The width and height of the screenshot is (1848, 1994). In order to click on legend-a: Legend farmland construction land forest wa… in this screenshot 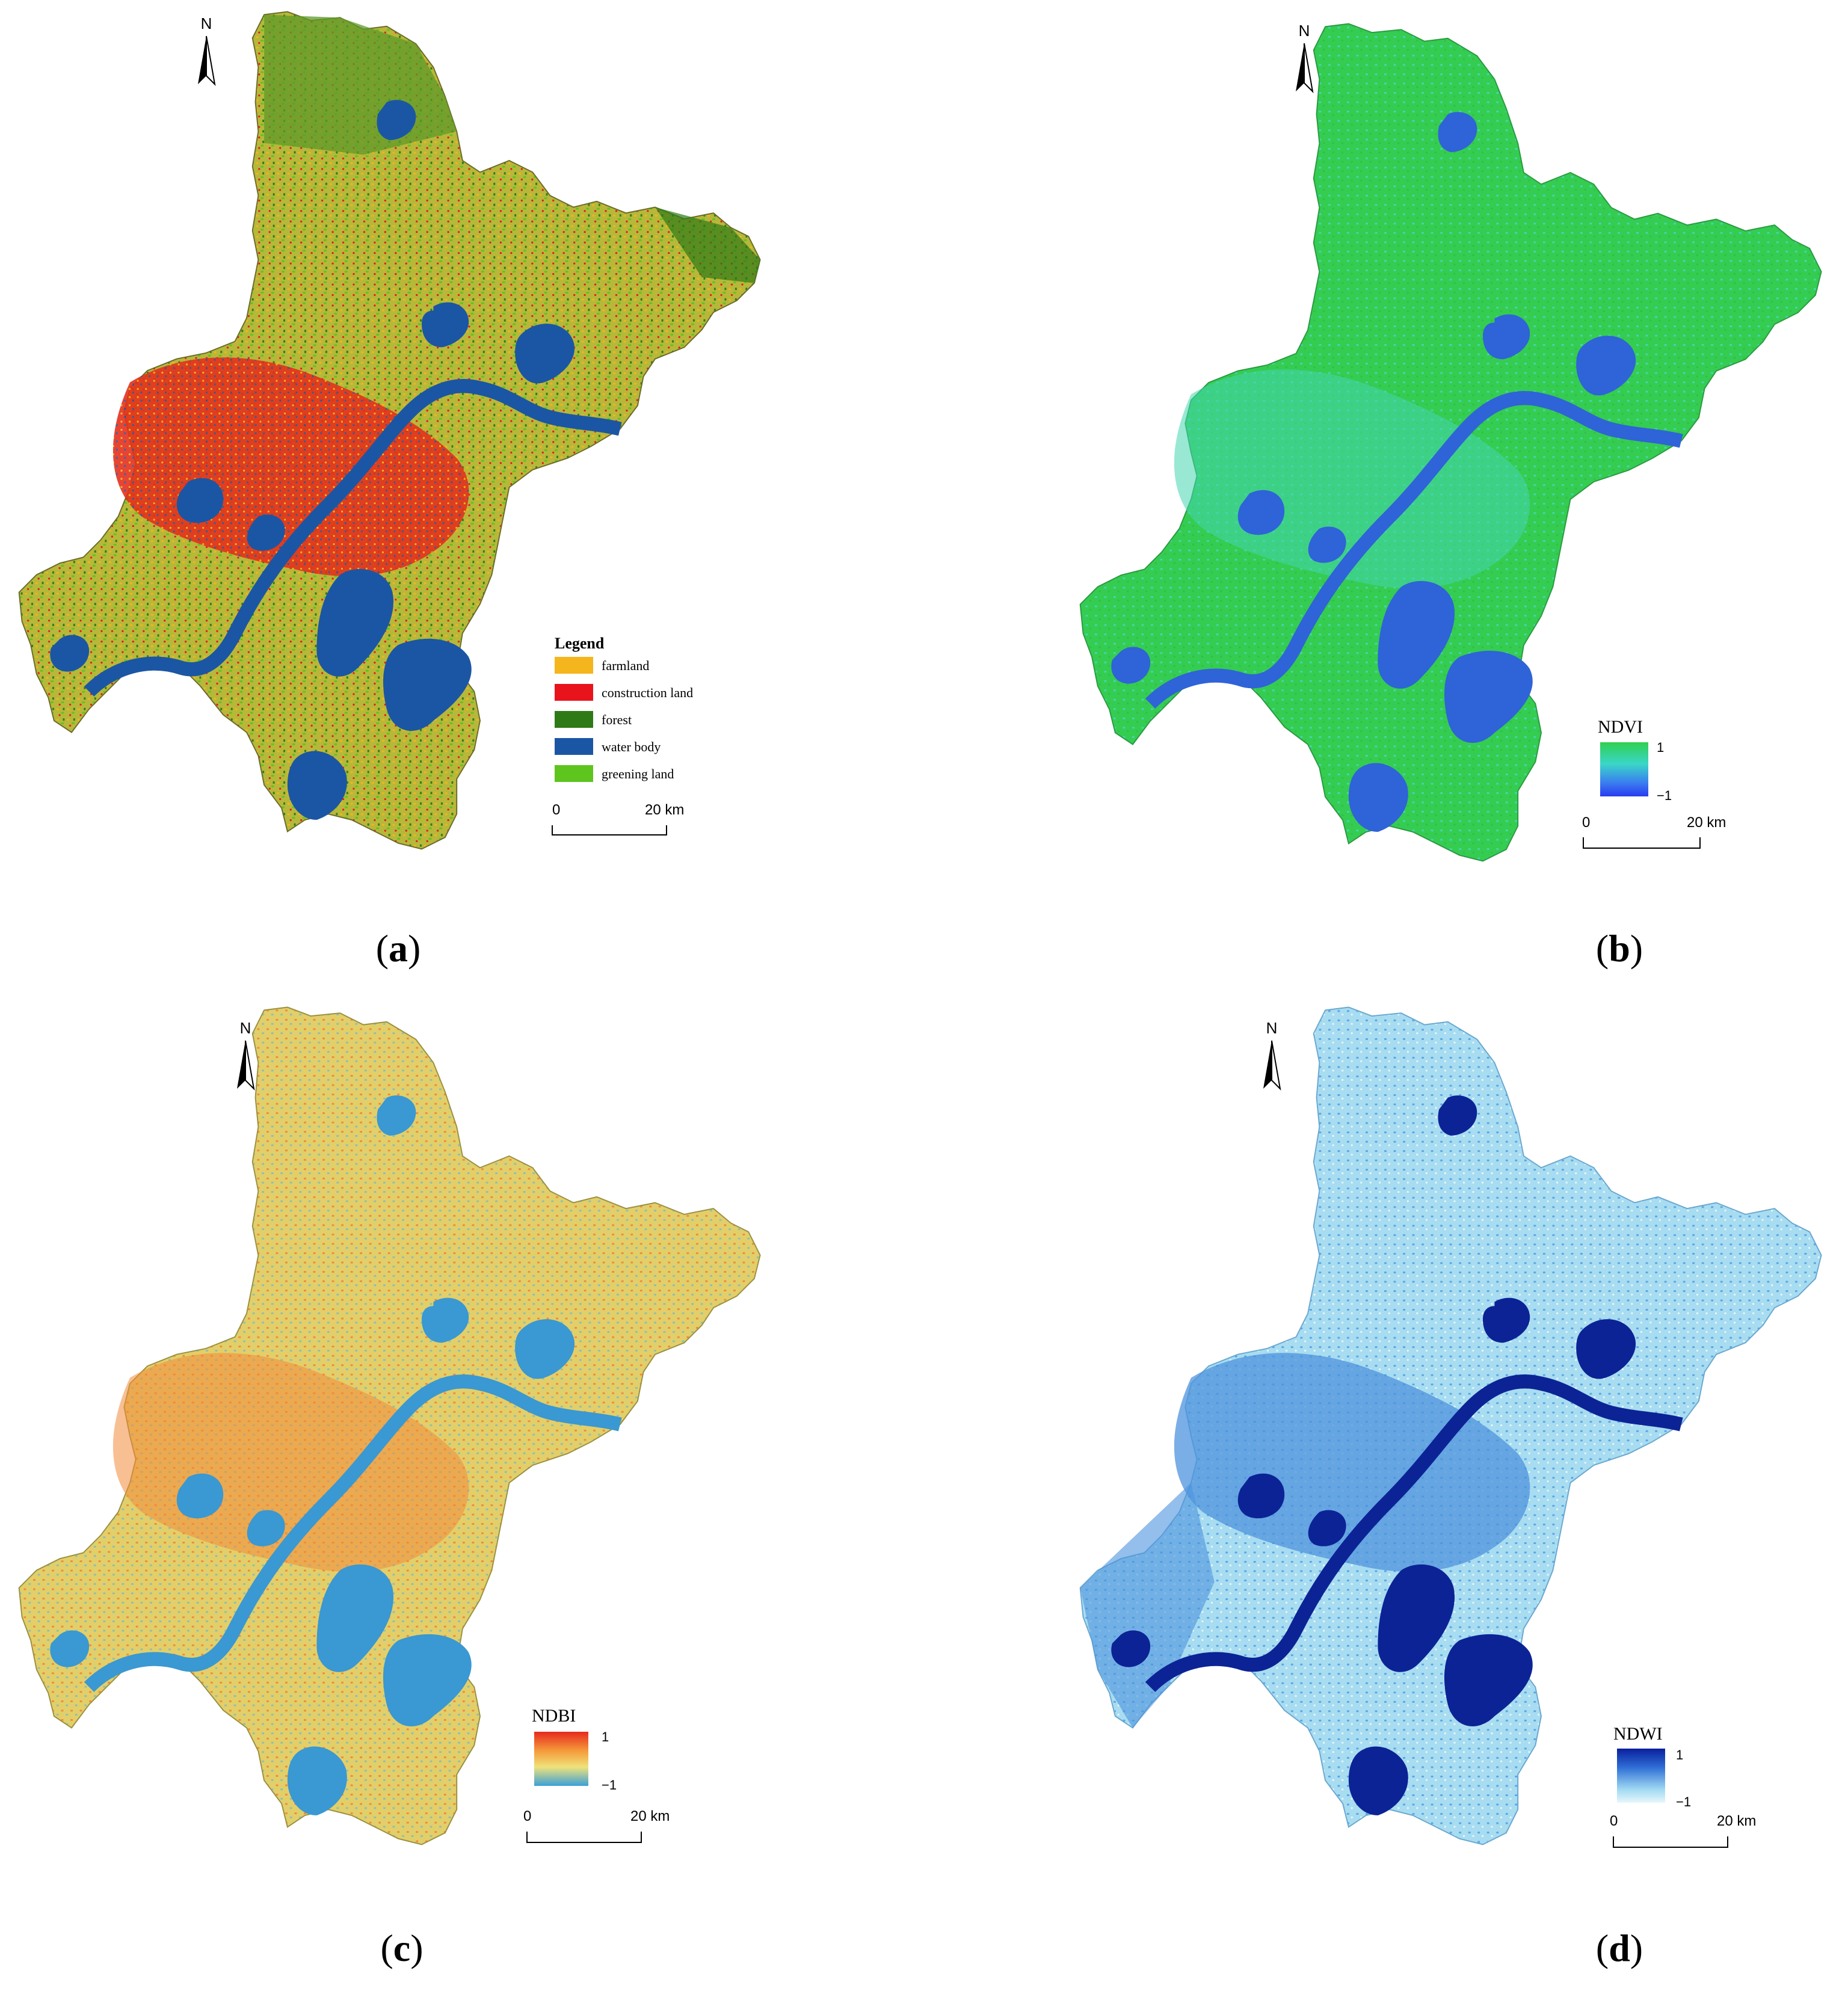, I will do `click(624, 708)`.